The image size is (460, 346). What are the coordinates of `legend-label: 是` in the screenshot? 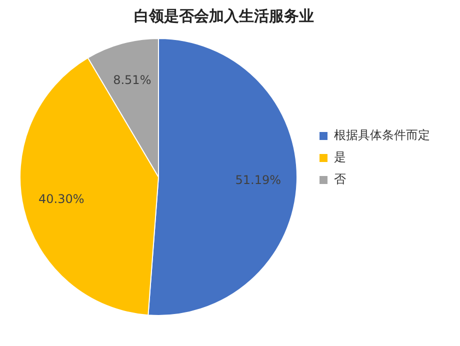 It's located at (340, 157).